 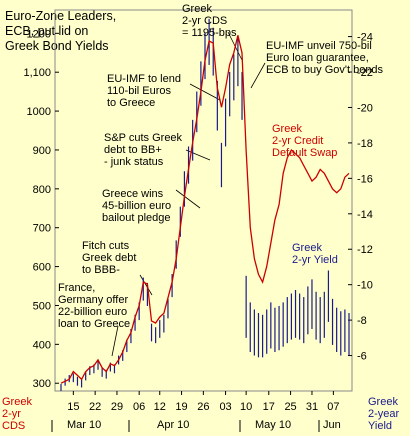 What do you see at coordinates (380, 426) in the screenshot?
I see `right-axis-title-line: Yield` at bounding box center [380, 426].